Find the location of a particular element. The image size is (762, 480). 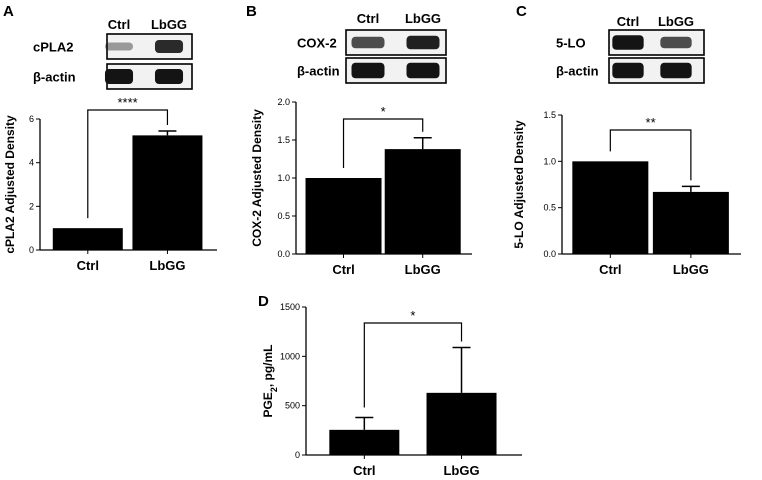

blot-row-label: 5-LO is located at coordinates (571, 43).